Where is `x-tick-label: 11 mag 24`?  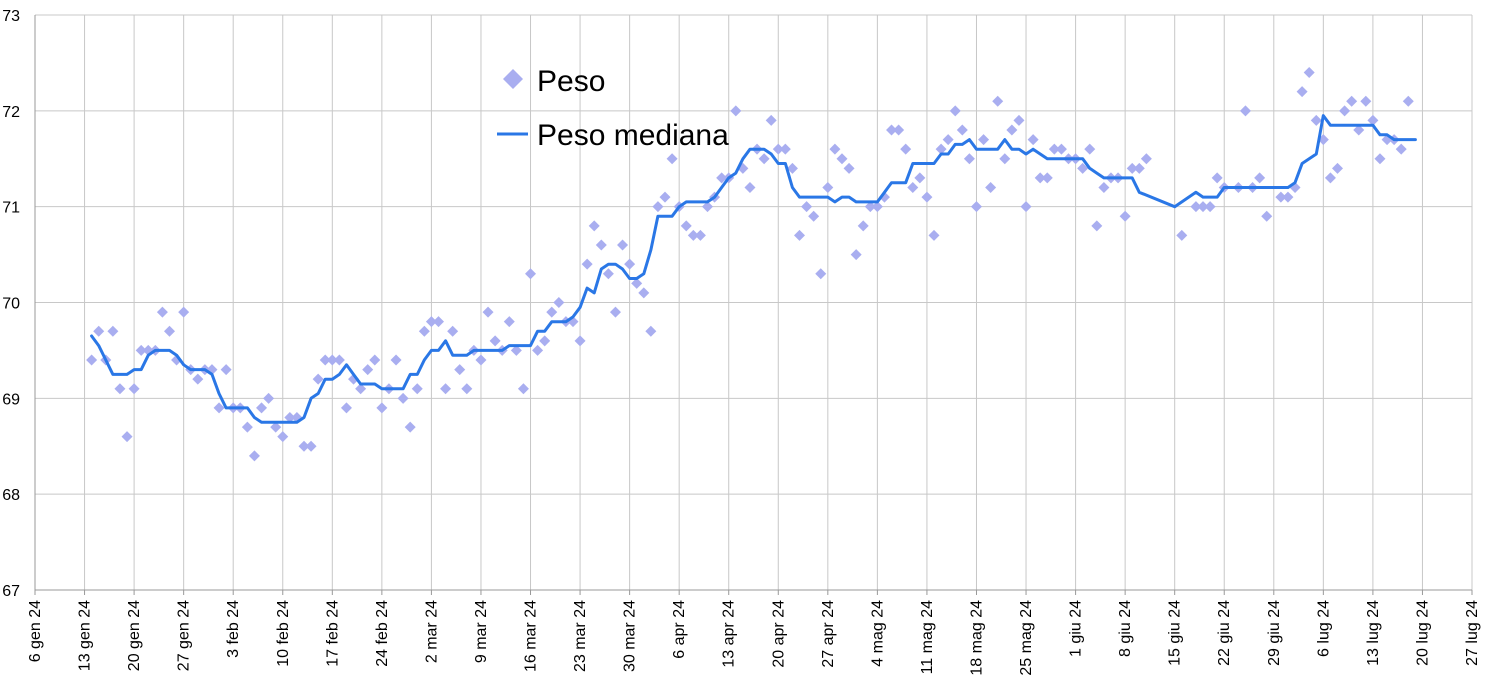 x-tick-label: 11 mag 24 is located at coordinates (927, 637).